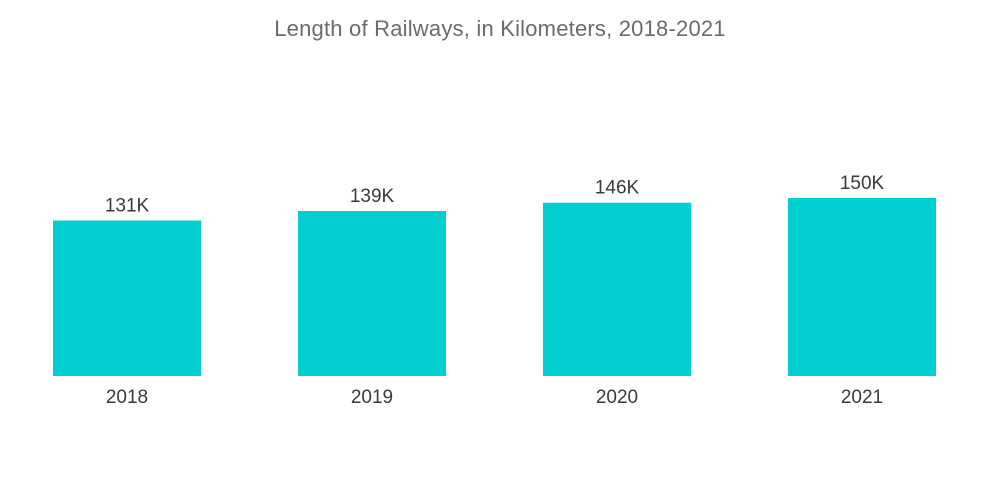  What do you see at coordinates (617, 289) in the screenshot?
I see `bar-2020` at bounding box center [617, 289].